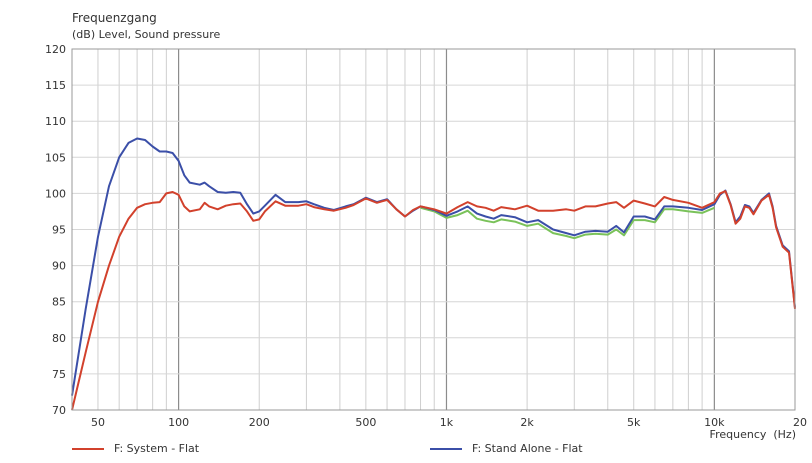  I want to click on y-tick-label: 80, so click(59, 338).